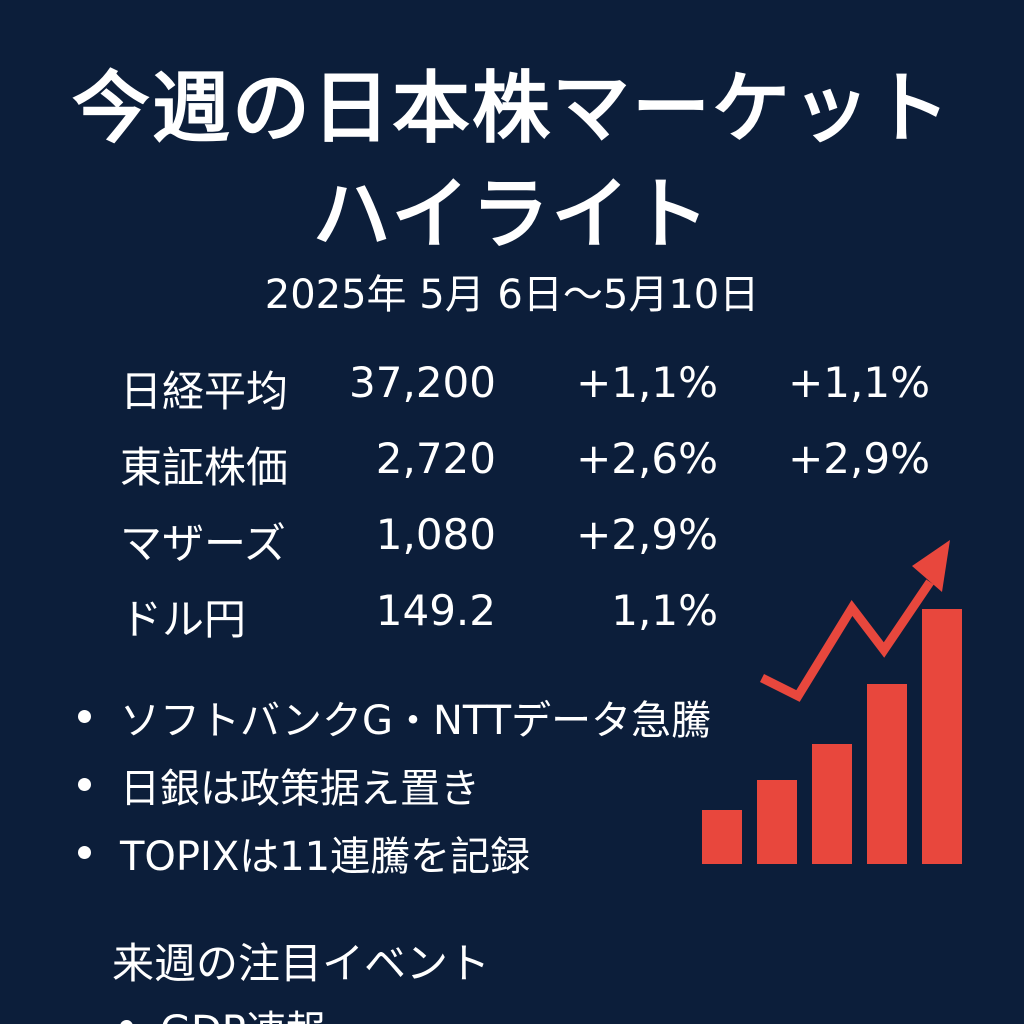 The width and height of the screenshot is (1024, 1024). I want to click on market-value: 149.2, so click(435, 610).